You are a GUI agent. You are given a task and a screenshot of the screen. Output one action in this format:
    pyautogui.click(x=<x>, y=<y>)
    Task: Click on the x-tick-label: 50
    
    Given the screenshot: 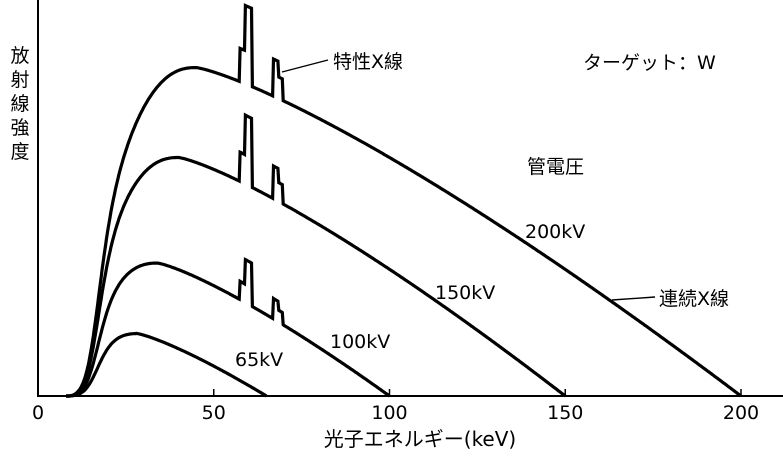 What is the action you would take?
    pyautogui.click(x=214, y=413)
    